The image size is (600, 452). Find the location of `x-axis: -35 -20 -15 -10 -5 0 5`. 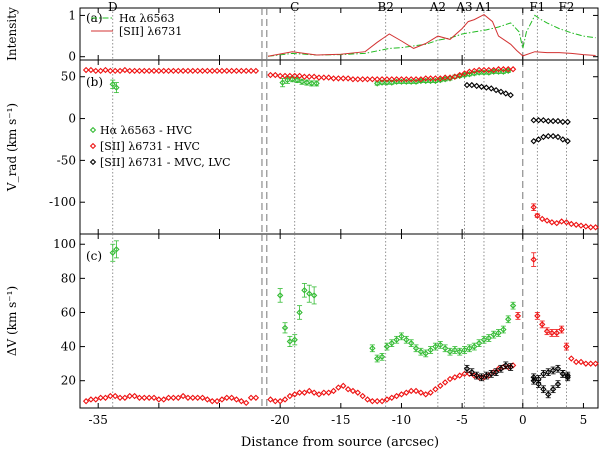

x-axis: -35 -20 -15 -10 -5 0 5 is located at coordinates (338, 420).